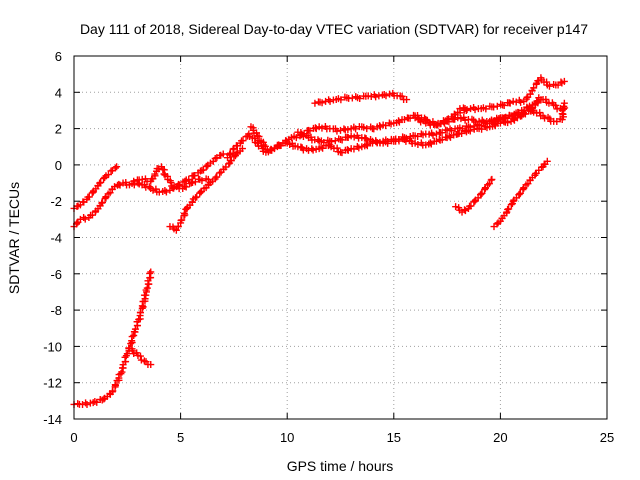  I want to click on y-tick-label: 2, so click(58, 129).